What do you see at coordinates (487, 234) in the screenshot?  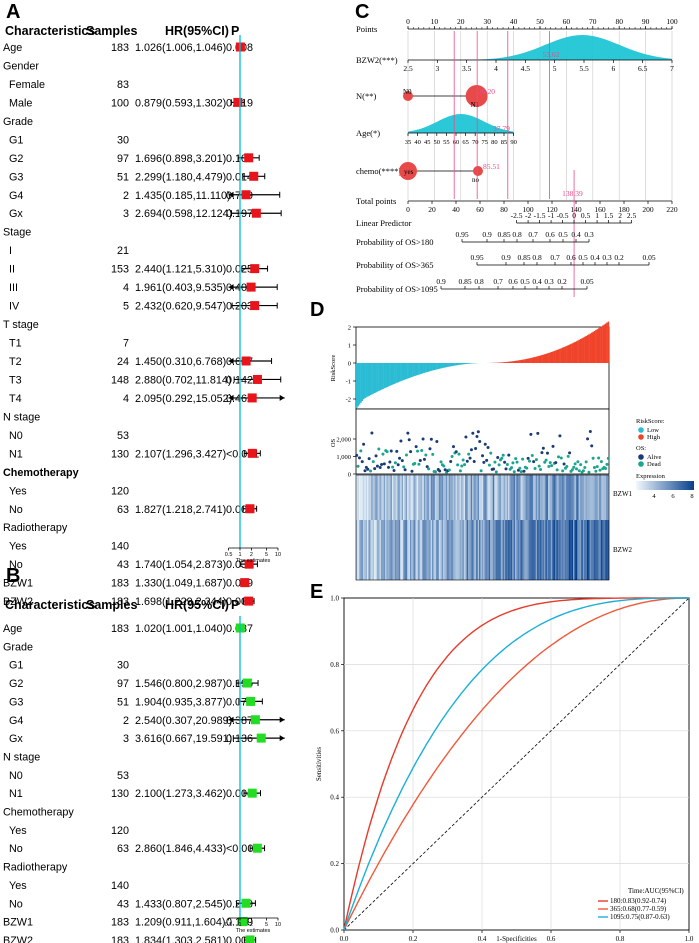 I see `probability-tick-label: 0.9` at bounding box center [487, 234].